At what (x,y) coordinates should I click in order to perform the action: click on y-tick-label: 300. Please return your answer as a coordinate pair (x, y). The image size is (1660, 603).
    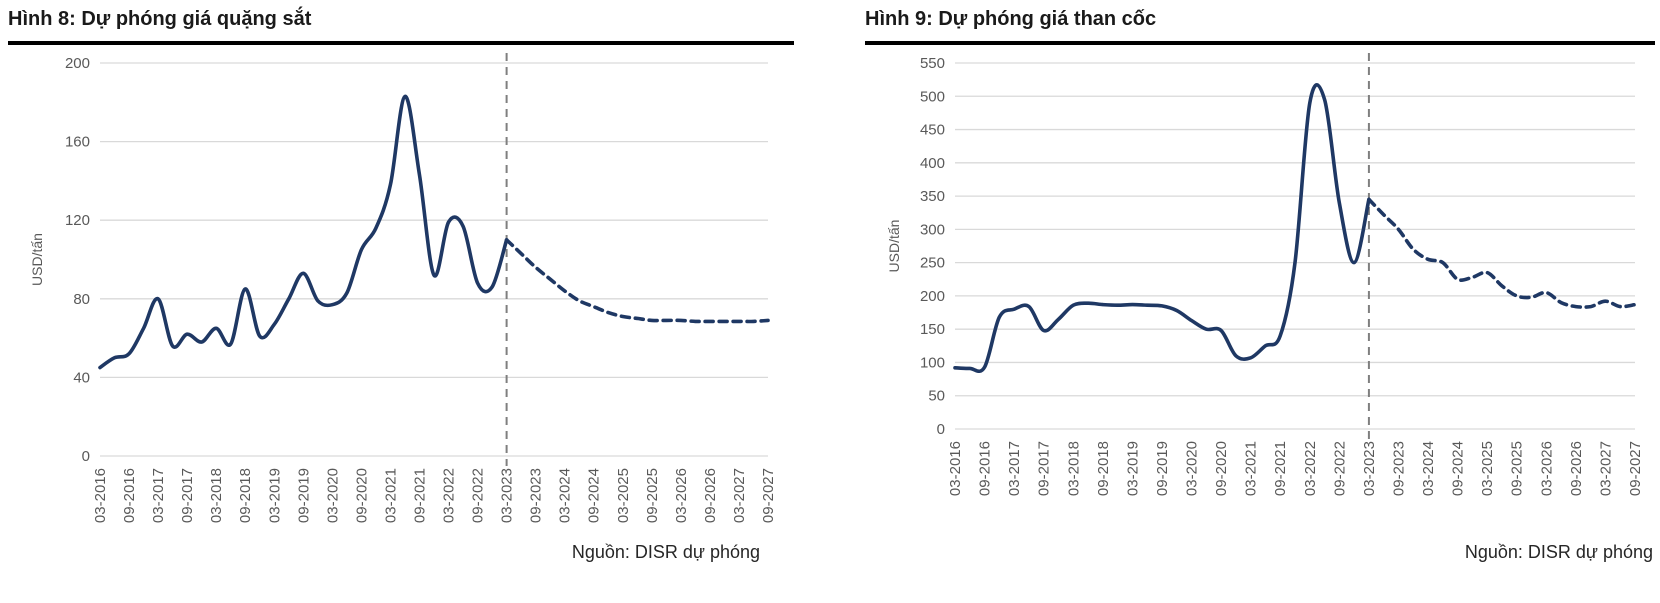
    Looking at the image, I should click on (932, 229).